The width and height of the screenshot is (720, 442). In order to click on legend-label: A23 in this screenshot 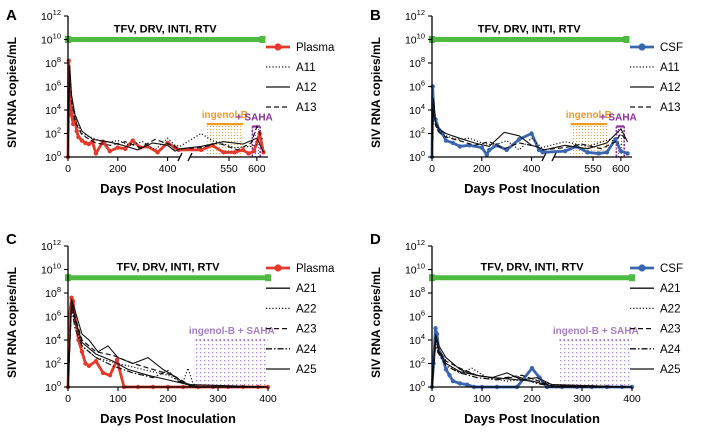, I will do `click(670, 330)`.